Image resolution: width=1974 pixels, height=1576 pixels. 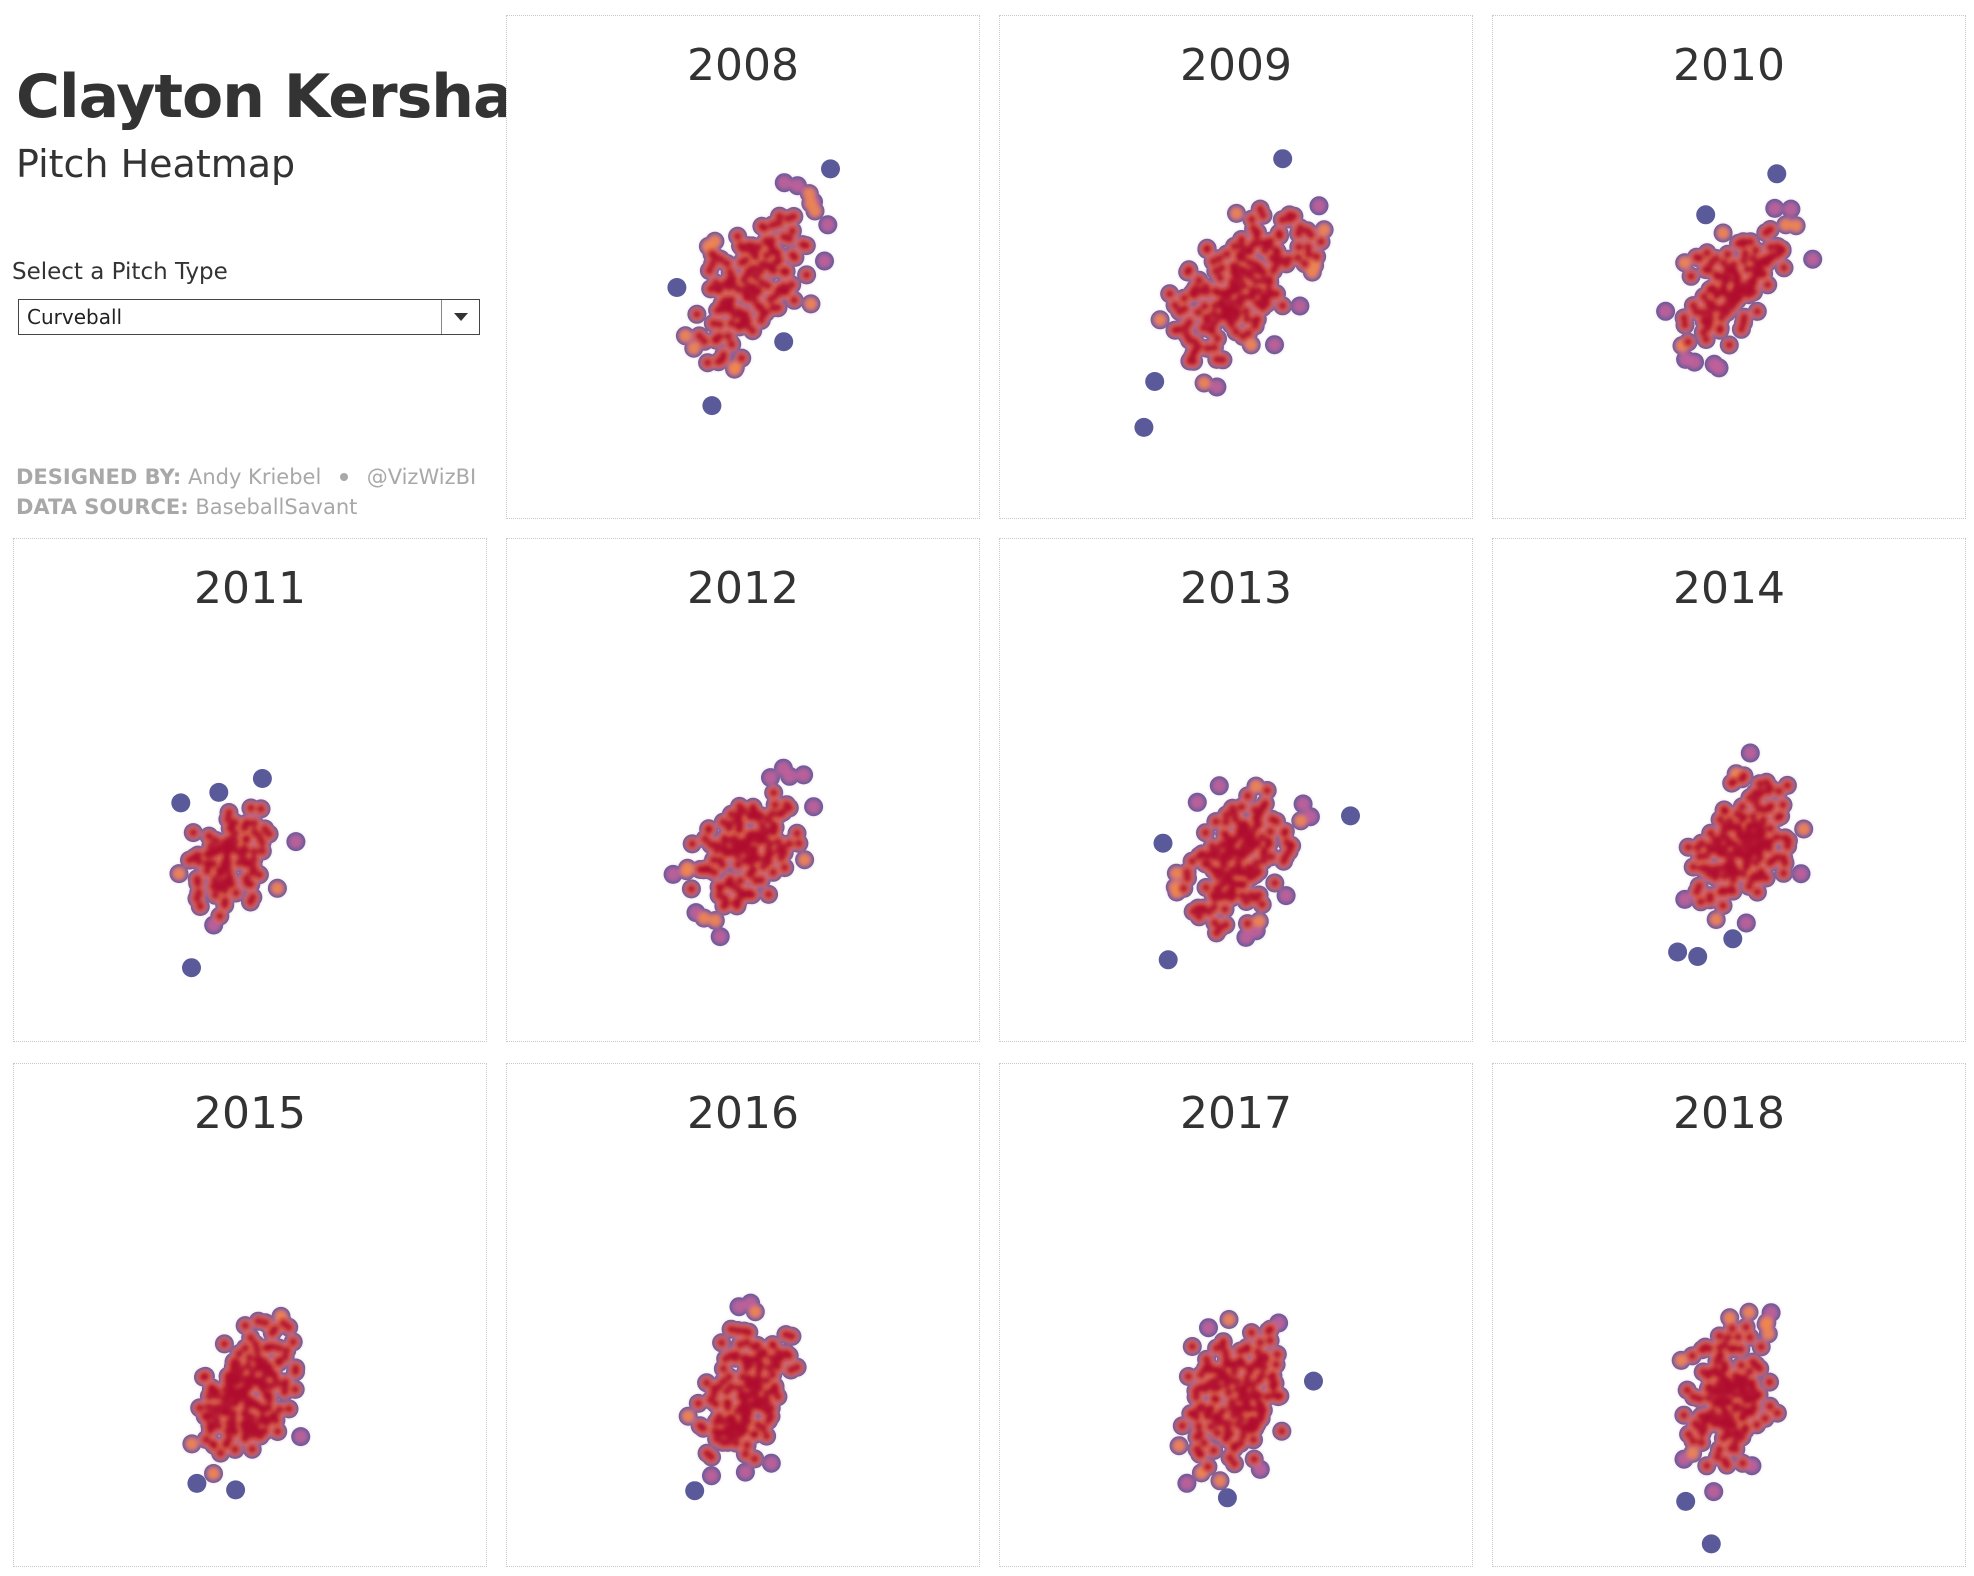 I want to click on panel-year-label: 2012, so click(x=743, y=588).